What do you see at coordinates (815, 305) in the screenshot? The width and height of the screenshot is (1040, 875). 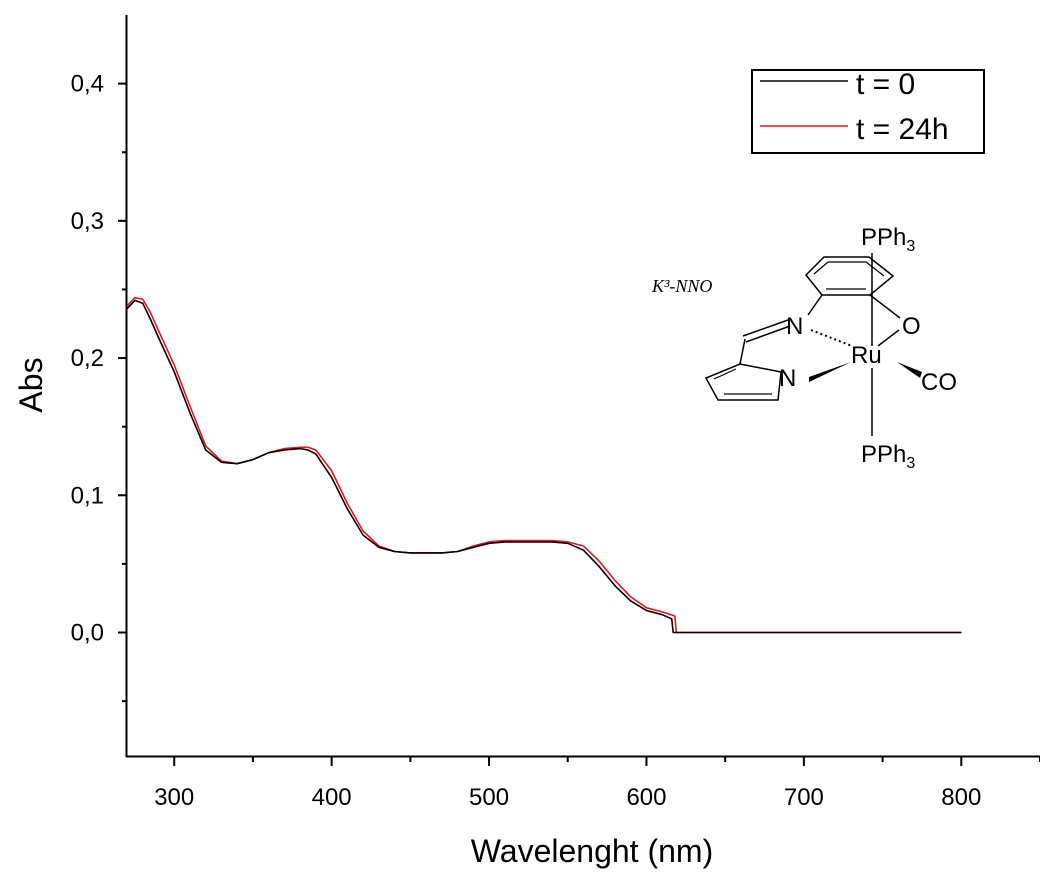 I see `bond-ring-n` at bounding box center [815, 305].